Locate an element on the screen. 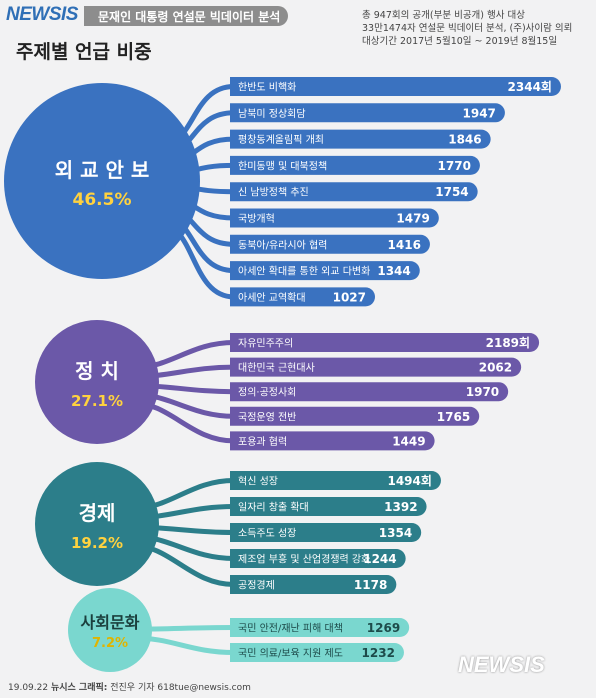  bar-value: 1244 is located at coordinates (379, 559).